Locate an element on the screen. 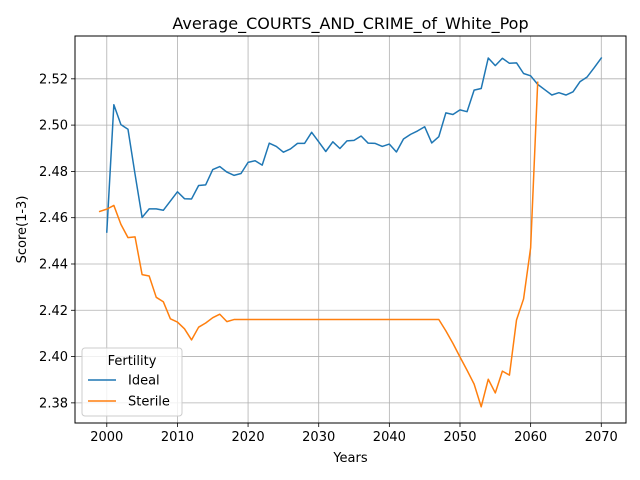 This screenshot has width=640, height=480. chart-title: Average_COURTS_AND_CRIME_of_White_Pop is located at coordinates (350, 24).